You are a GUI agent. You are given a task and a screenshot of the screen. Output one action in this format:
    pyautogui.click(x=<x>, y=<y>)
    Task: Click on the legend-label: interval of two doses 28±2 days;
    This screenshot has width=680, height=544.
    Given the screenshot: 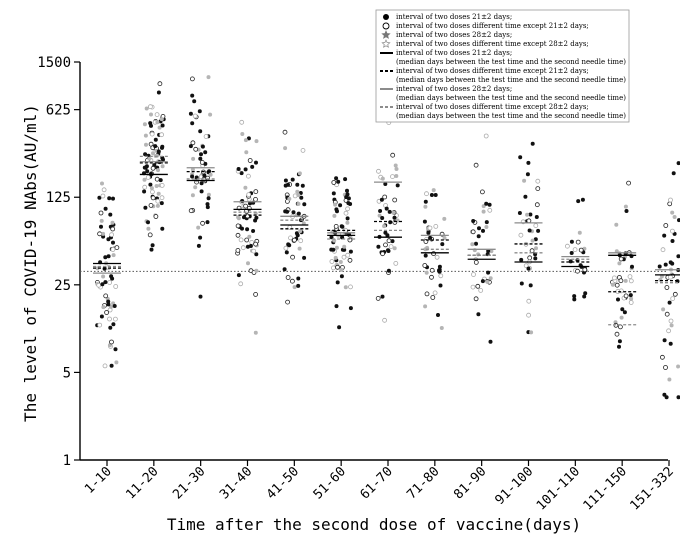 What is the action you would take?
    pyautogui.click(x=454, y=89)
    